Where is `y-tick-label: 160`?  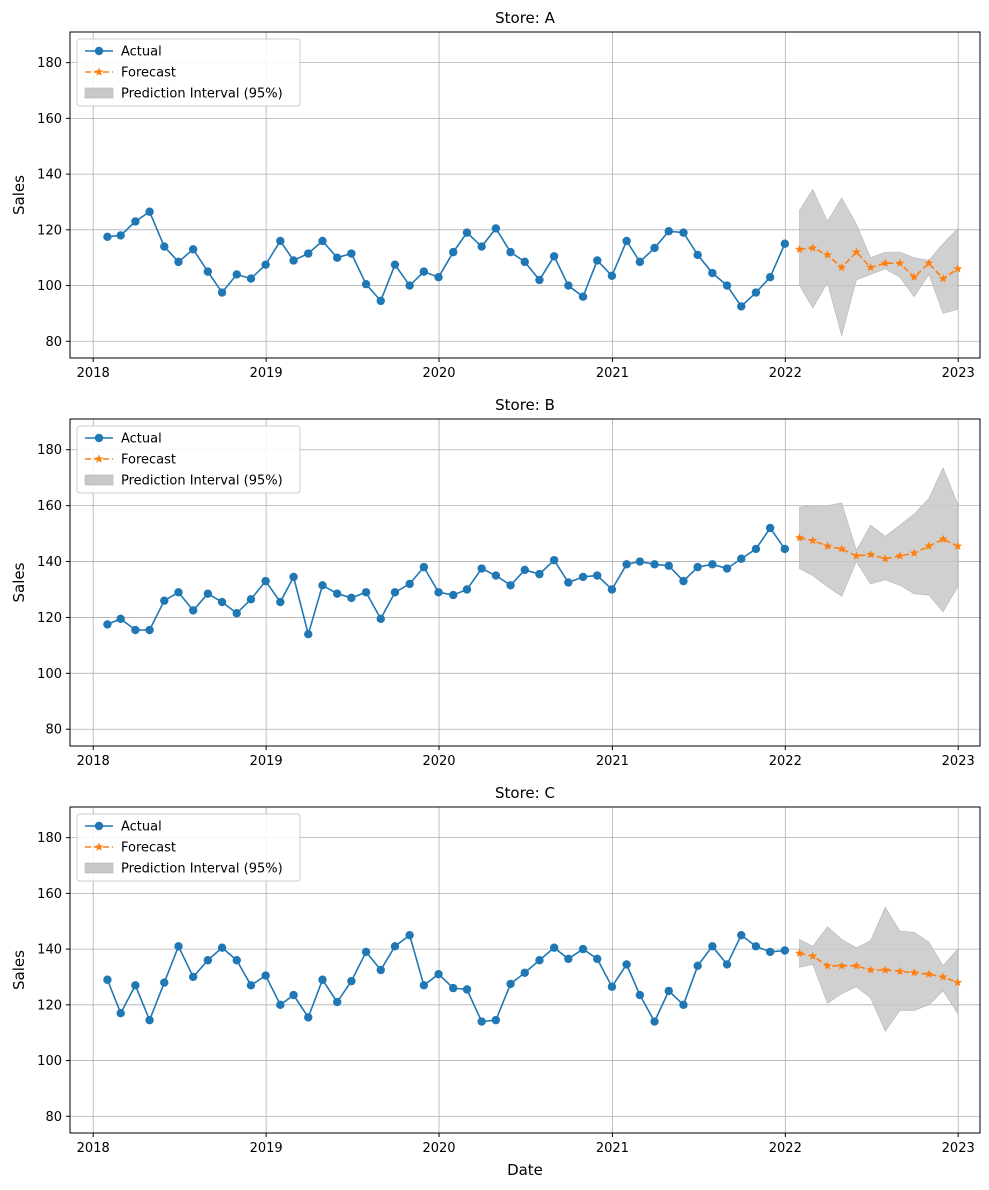
y-tick-label: 160 is located at coordinates (49, 506).